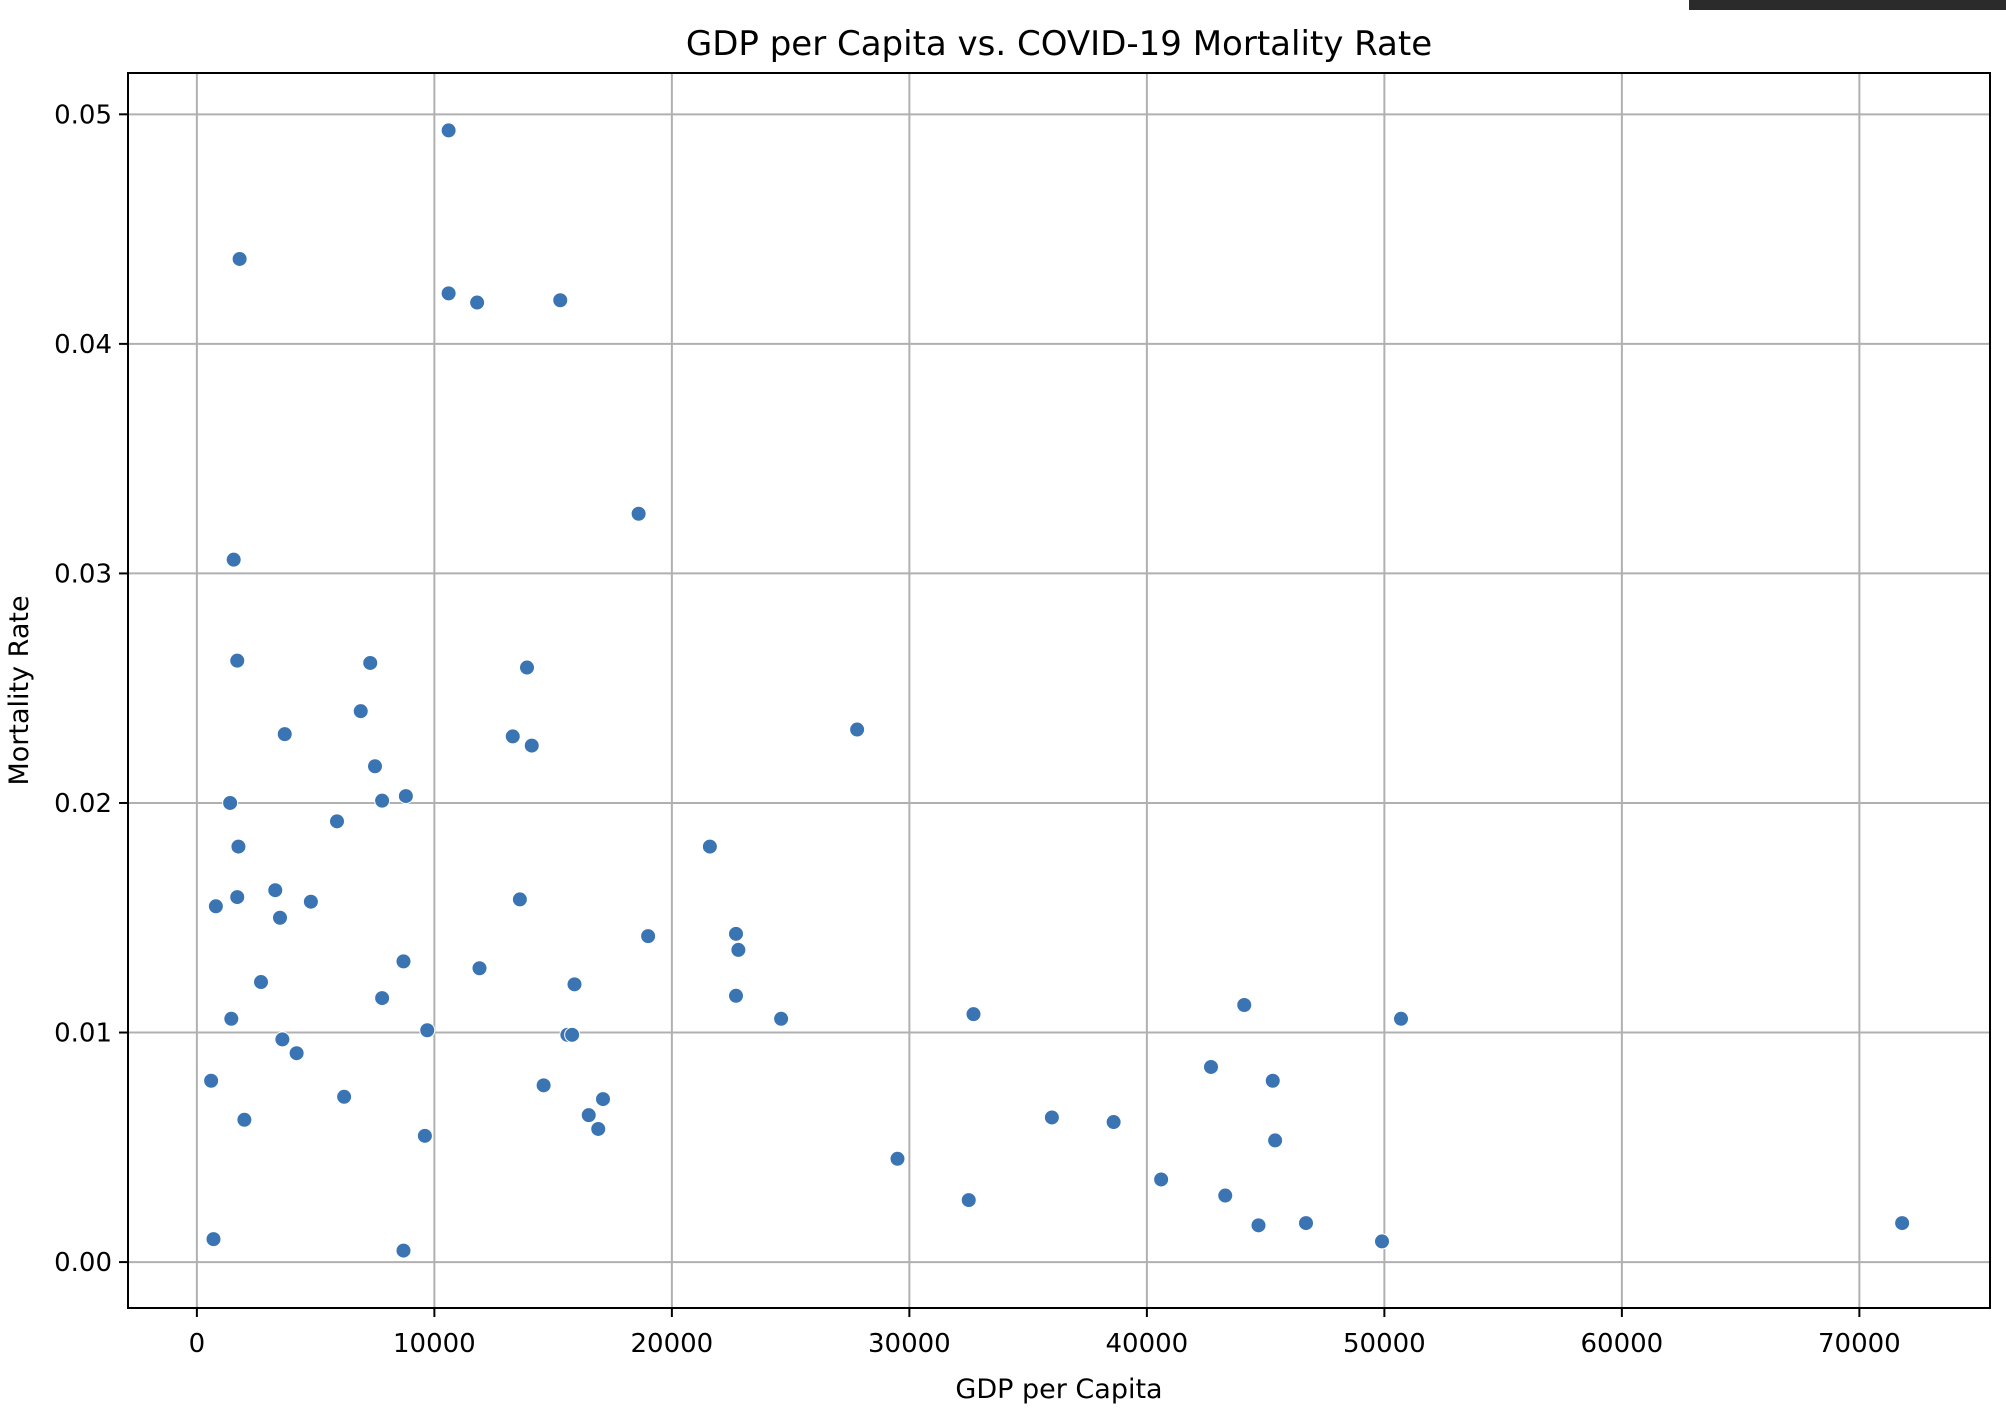 Image resolution: width=2006 pixels, height=1413 pixels. Describe the element at coordinates (1045, 1333) in the screenshot. I see `x-axis-ticks: 0 10000 20000 30000 40000 50000 60000 70000` at that location.